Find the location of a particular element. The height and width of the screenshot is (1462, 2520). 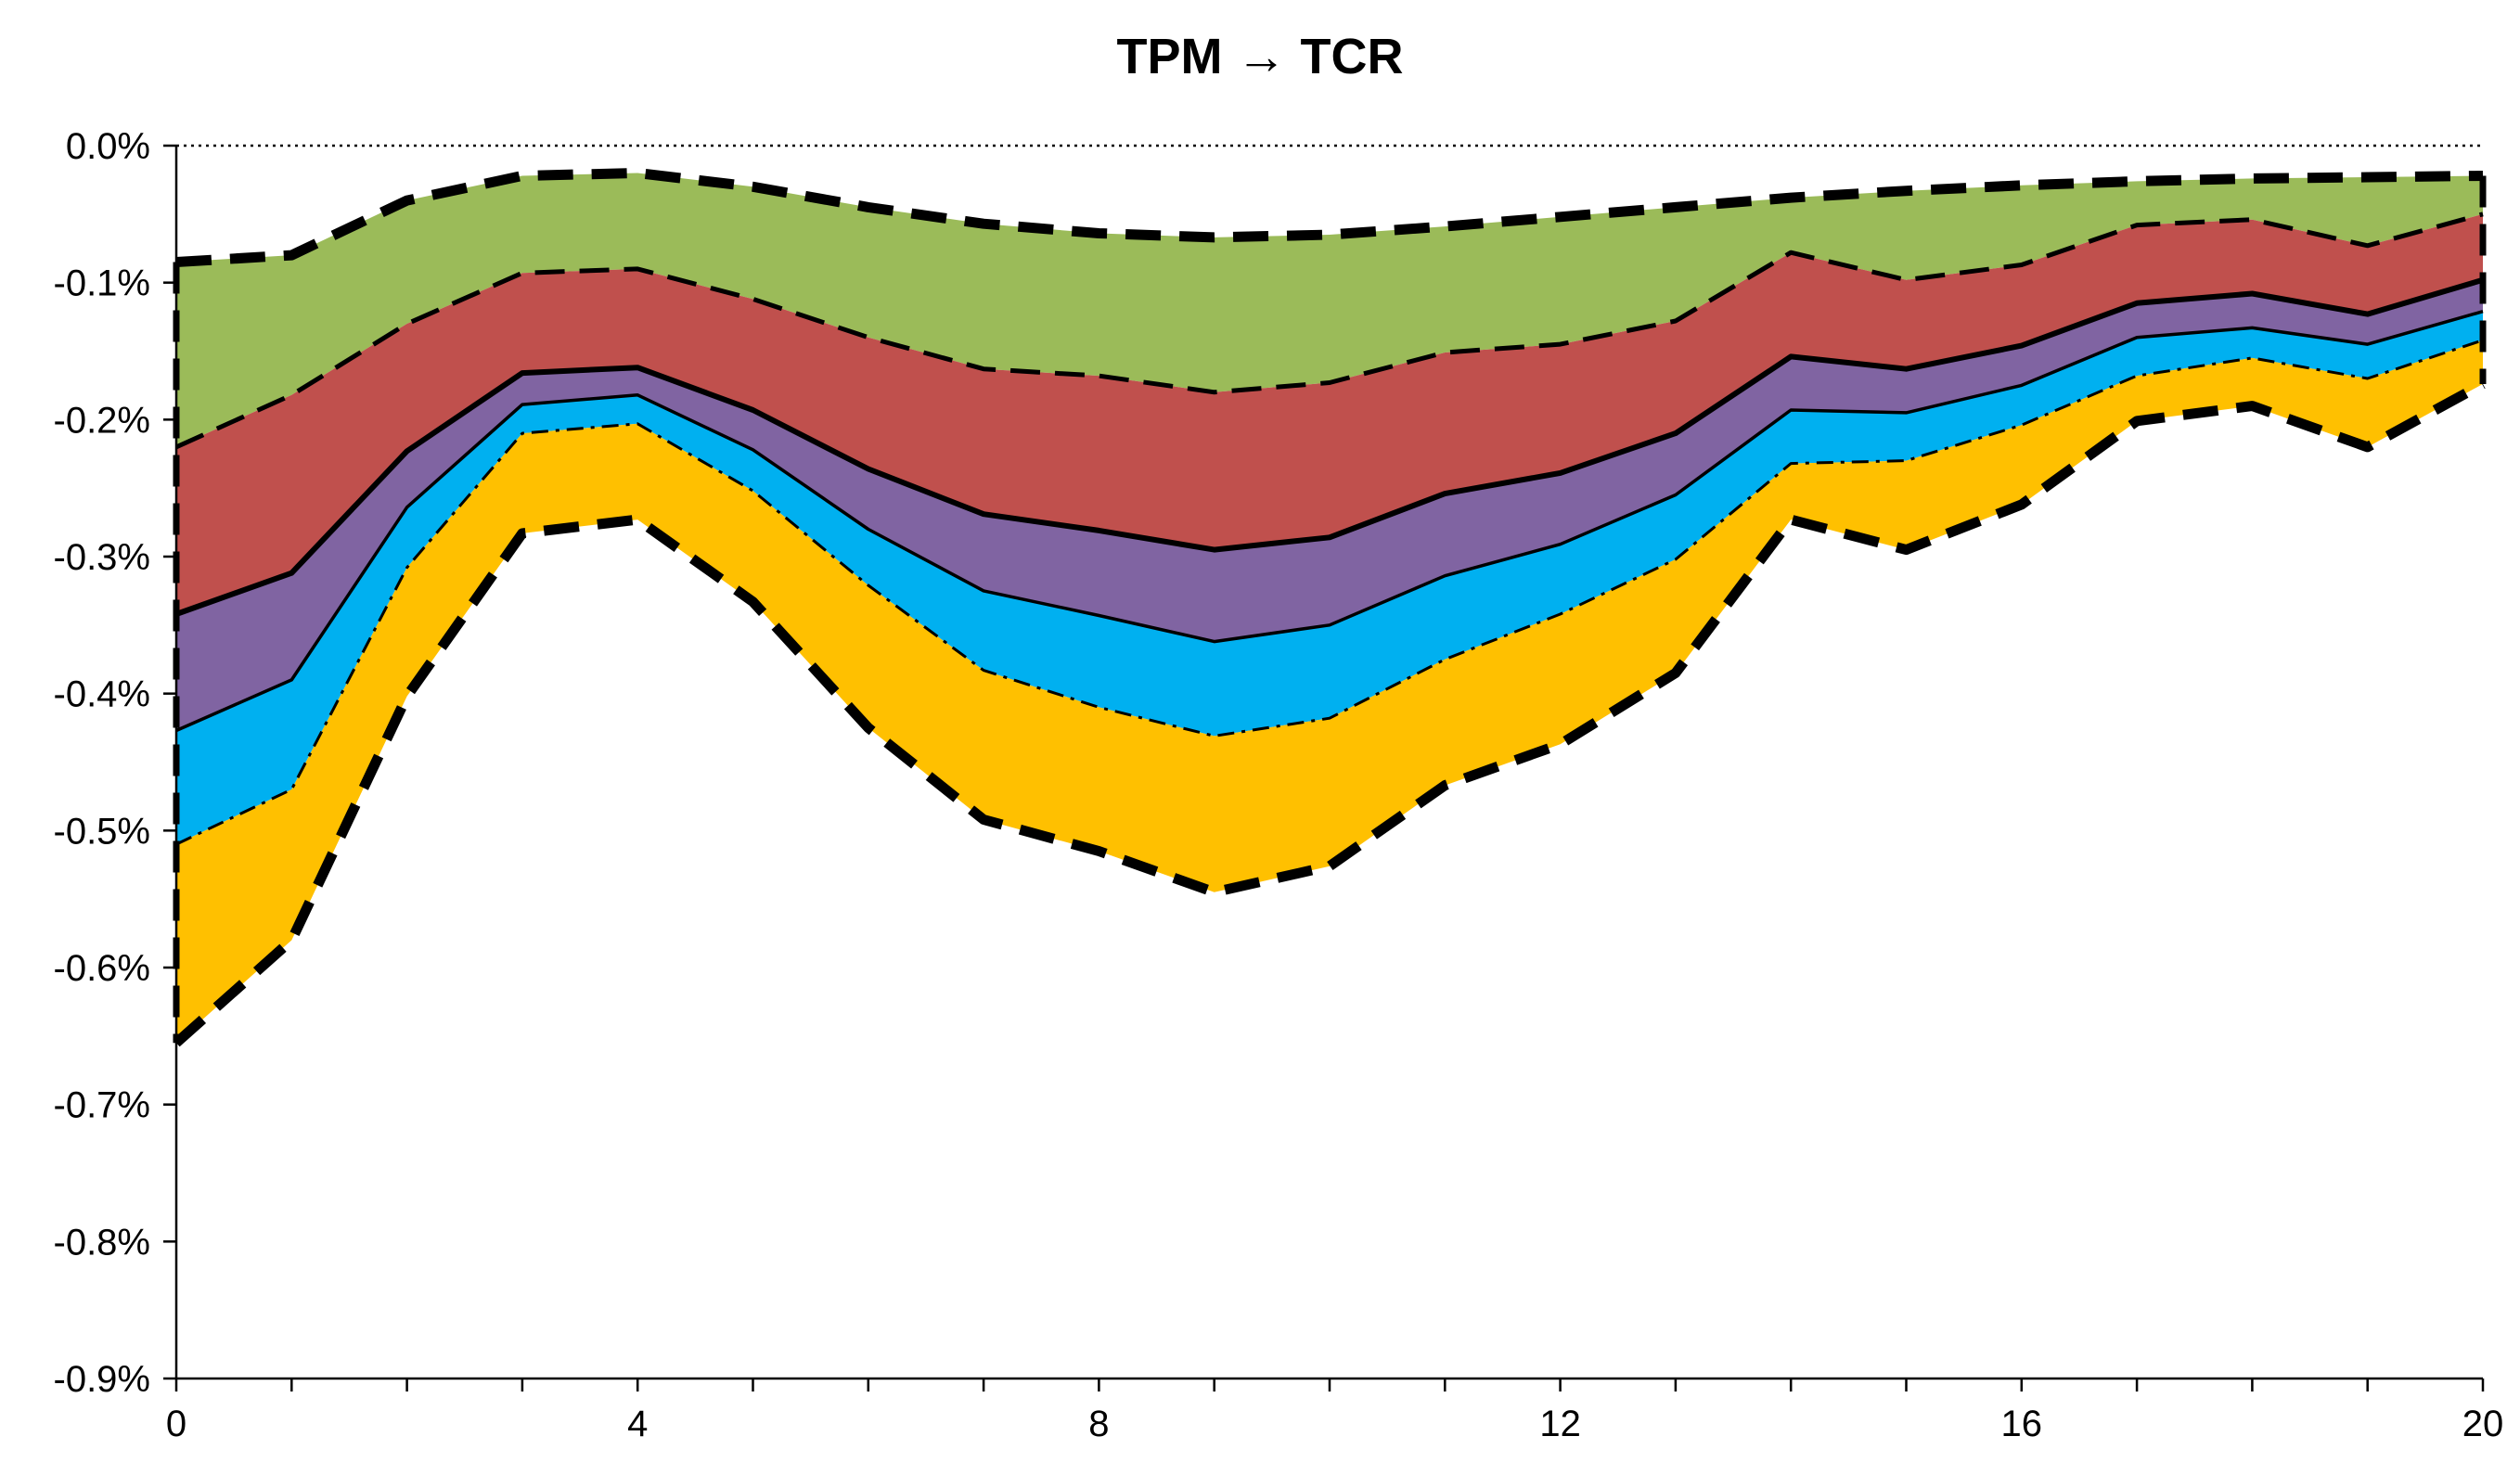

y-tick-label: -0.9% is located at coordinates (102, 1379).